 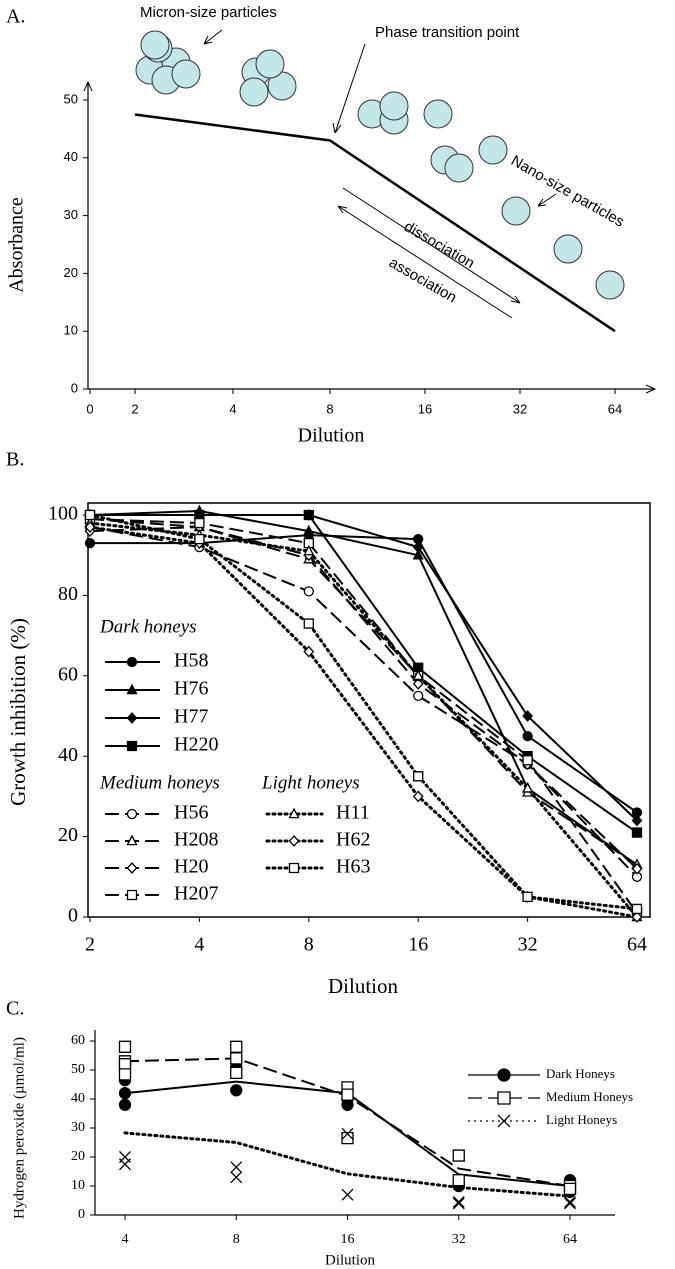 What do you see at coordinates (520, 408) in the screenshot?
I see `x-tick-label: 32` at bounding box center [520, 408].